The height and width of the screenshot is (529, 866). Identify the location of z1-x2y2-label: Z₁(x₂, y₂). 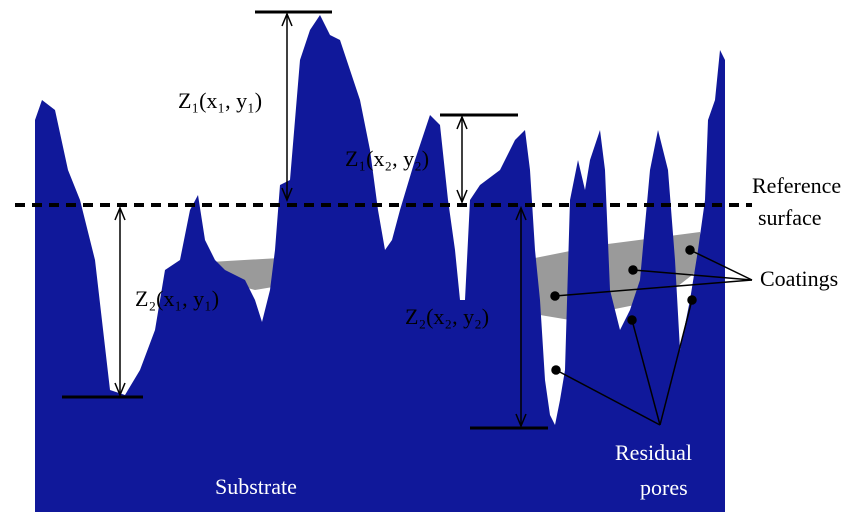
(387, 158).